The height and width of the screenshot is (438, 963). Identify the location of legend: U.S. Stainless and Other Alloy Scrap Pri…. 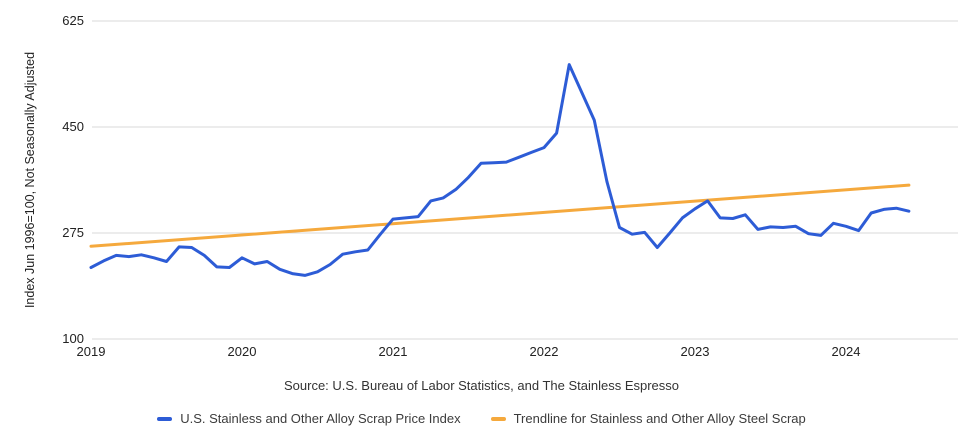
(481, 418).